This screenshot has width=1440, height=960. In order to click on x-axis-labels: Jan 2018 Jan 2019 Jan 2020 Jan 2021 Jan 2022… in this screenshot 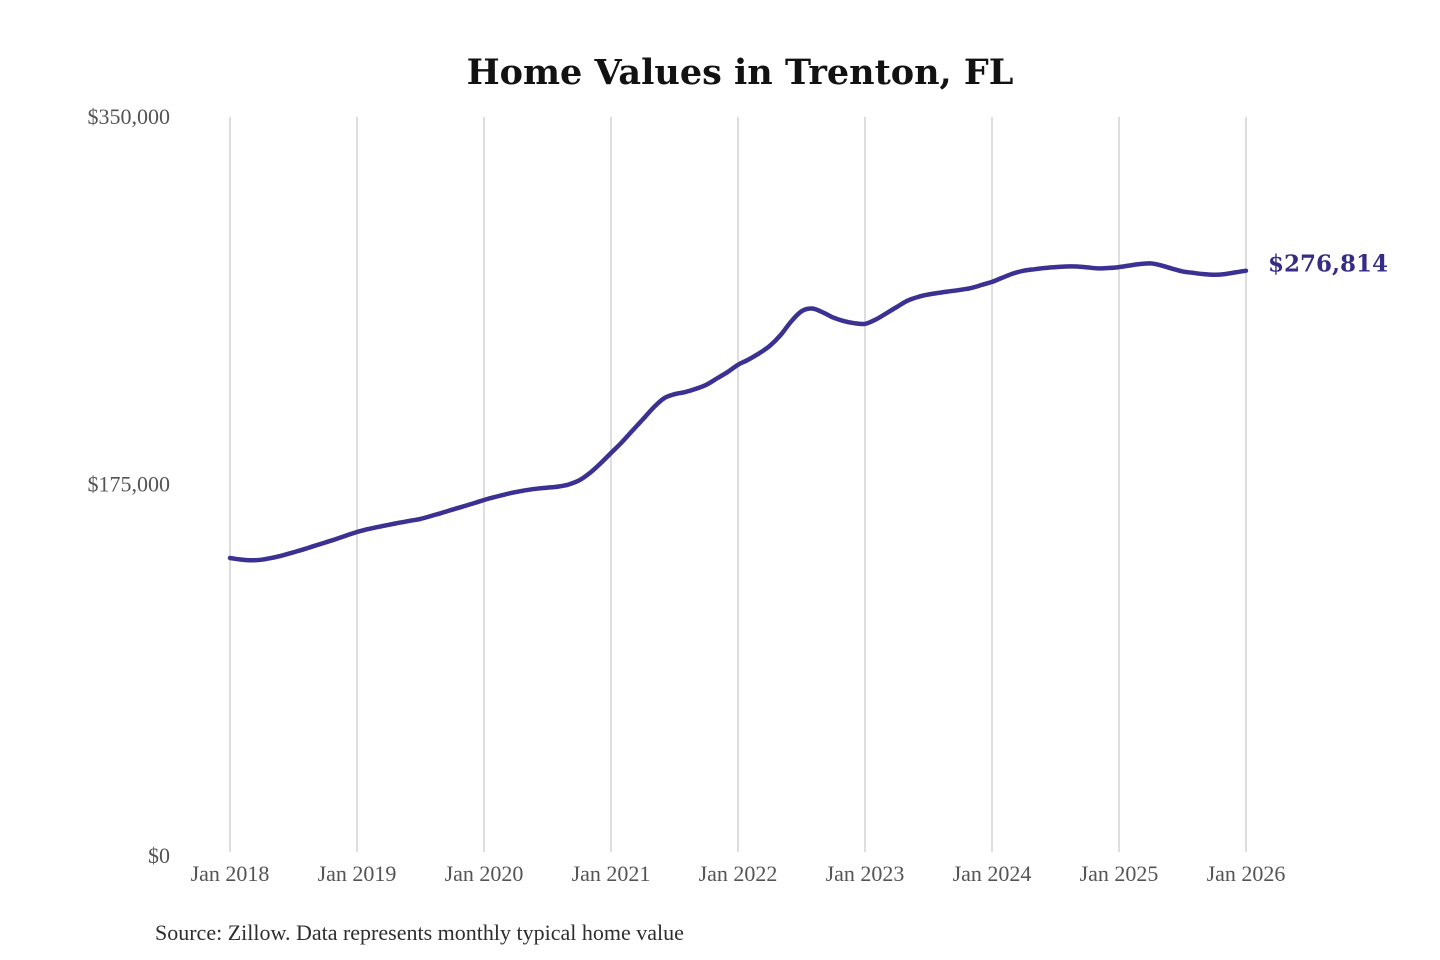, I will do `click(738, 873)`.